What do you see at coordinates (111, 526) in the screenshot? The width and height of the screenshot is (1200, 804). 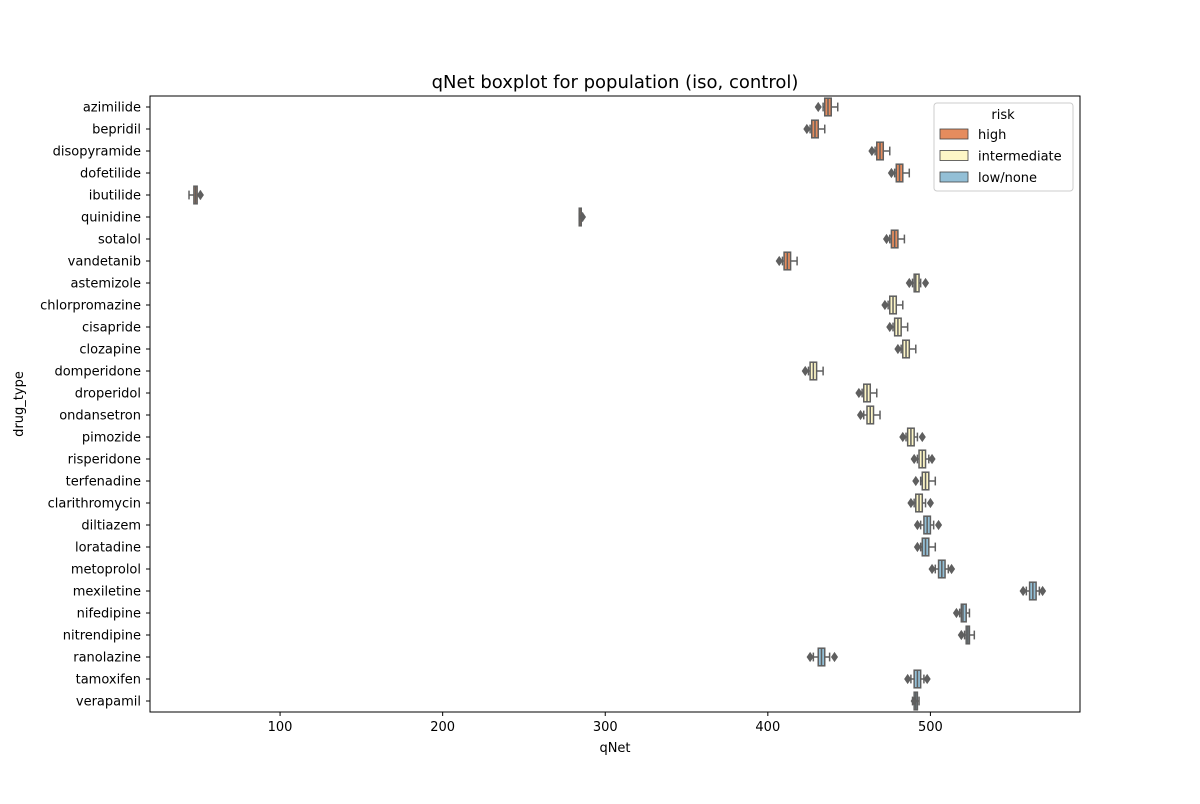 I see `y-tick-label: diltiazem` at bounding box center [111, 526].